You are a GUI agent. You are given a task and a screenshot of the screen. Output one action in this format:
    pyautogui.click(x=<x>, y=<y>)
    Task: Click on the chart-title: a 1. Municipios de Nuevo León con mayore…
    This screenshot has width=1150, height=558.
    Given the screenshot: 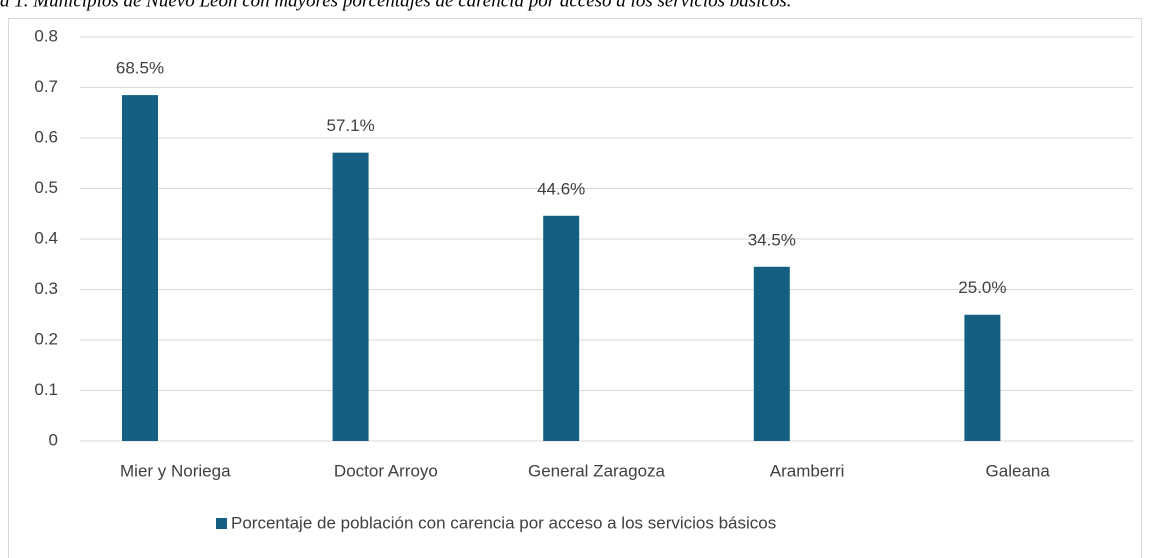 What is the action you would take?
    pyautogui.click(x=396, y=5)
    